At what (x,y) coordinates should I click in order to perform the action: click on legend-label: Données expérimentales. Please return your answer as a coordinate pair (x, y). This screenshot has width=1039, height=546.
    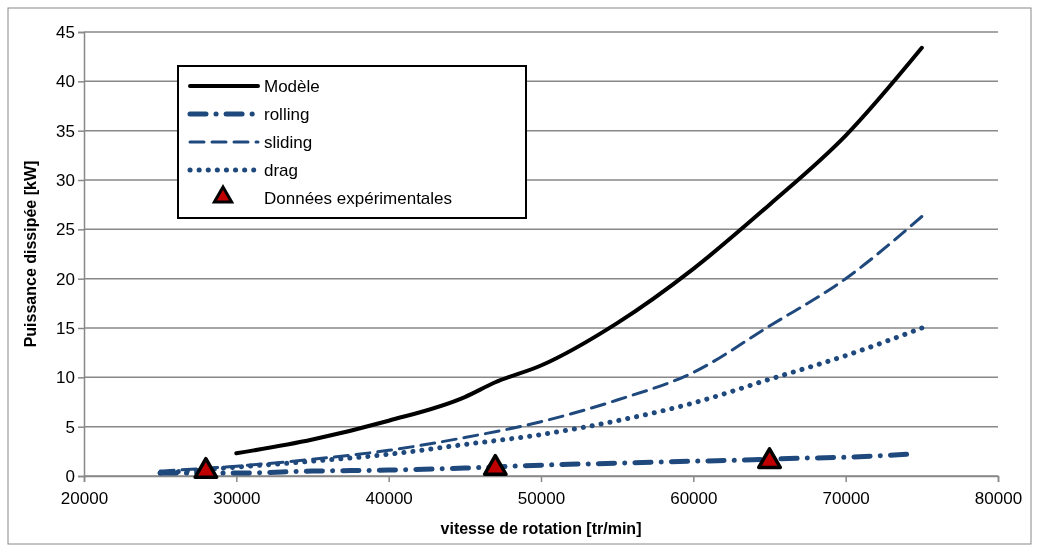
    Looking at the image, I should click on (358, 198).